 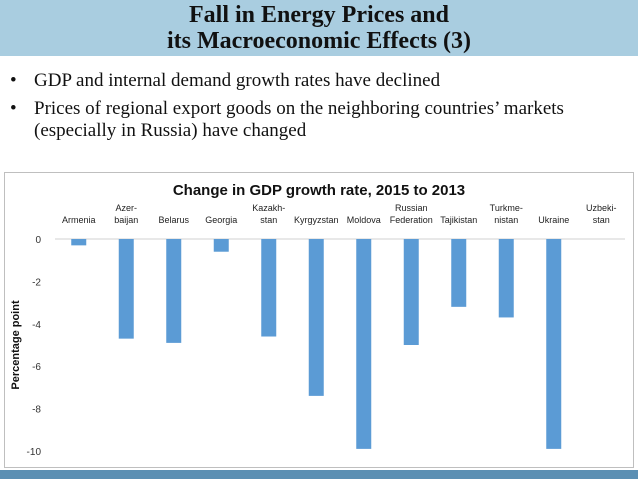 What do you see at coordinates (316, 220) in the screenshot?
I see `category-label: Kyrgyzstan` at bounding box center [316, 220].